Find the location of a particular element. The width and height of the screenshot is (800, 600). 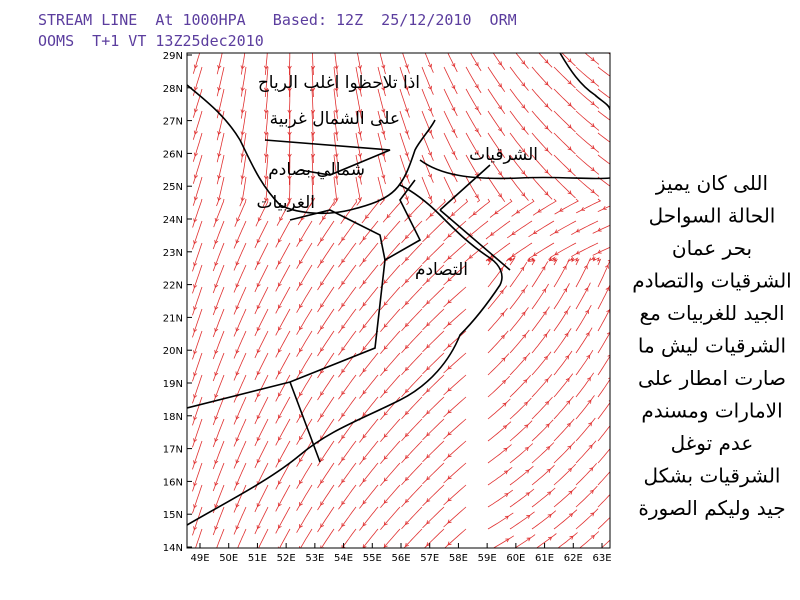

lon-label: 59E is located at coordinates (487, 558).